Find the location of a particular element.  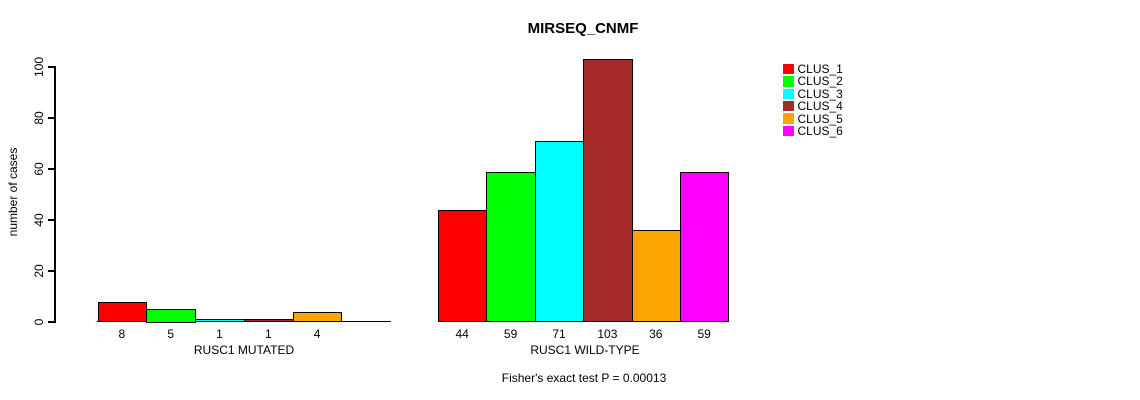

bar-clus_5-group2 is located at coordinates (656, 276).